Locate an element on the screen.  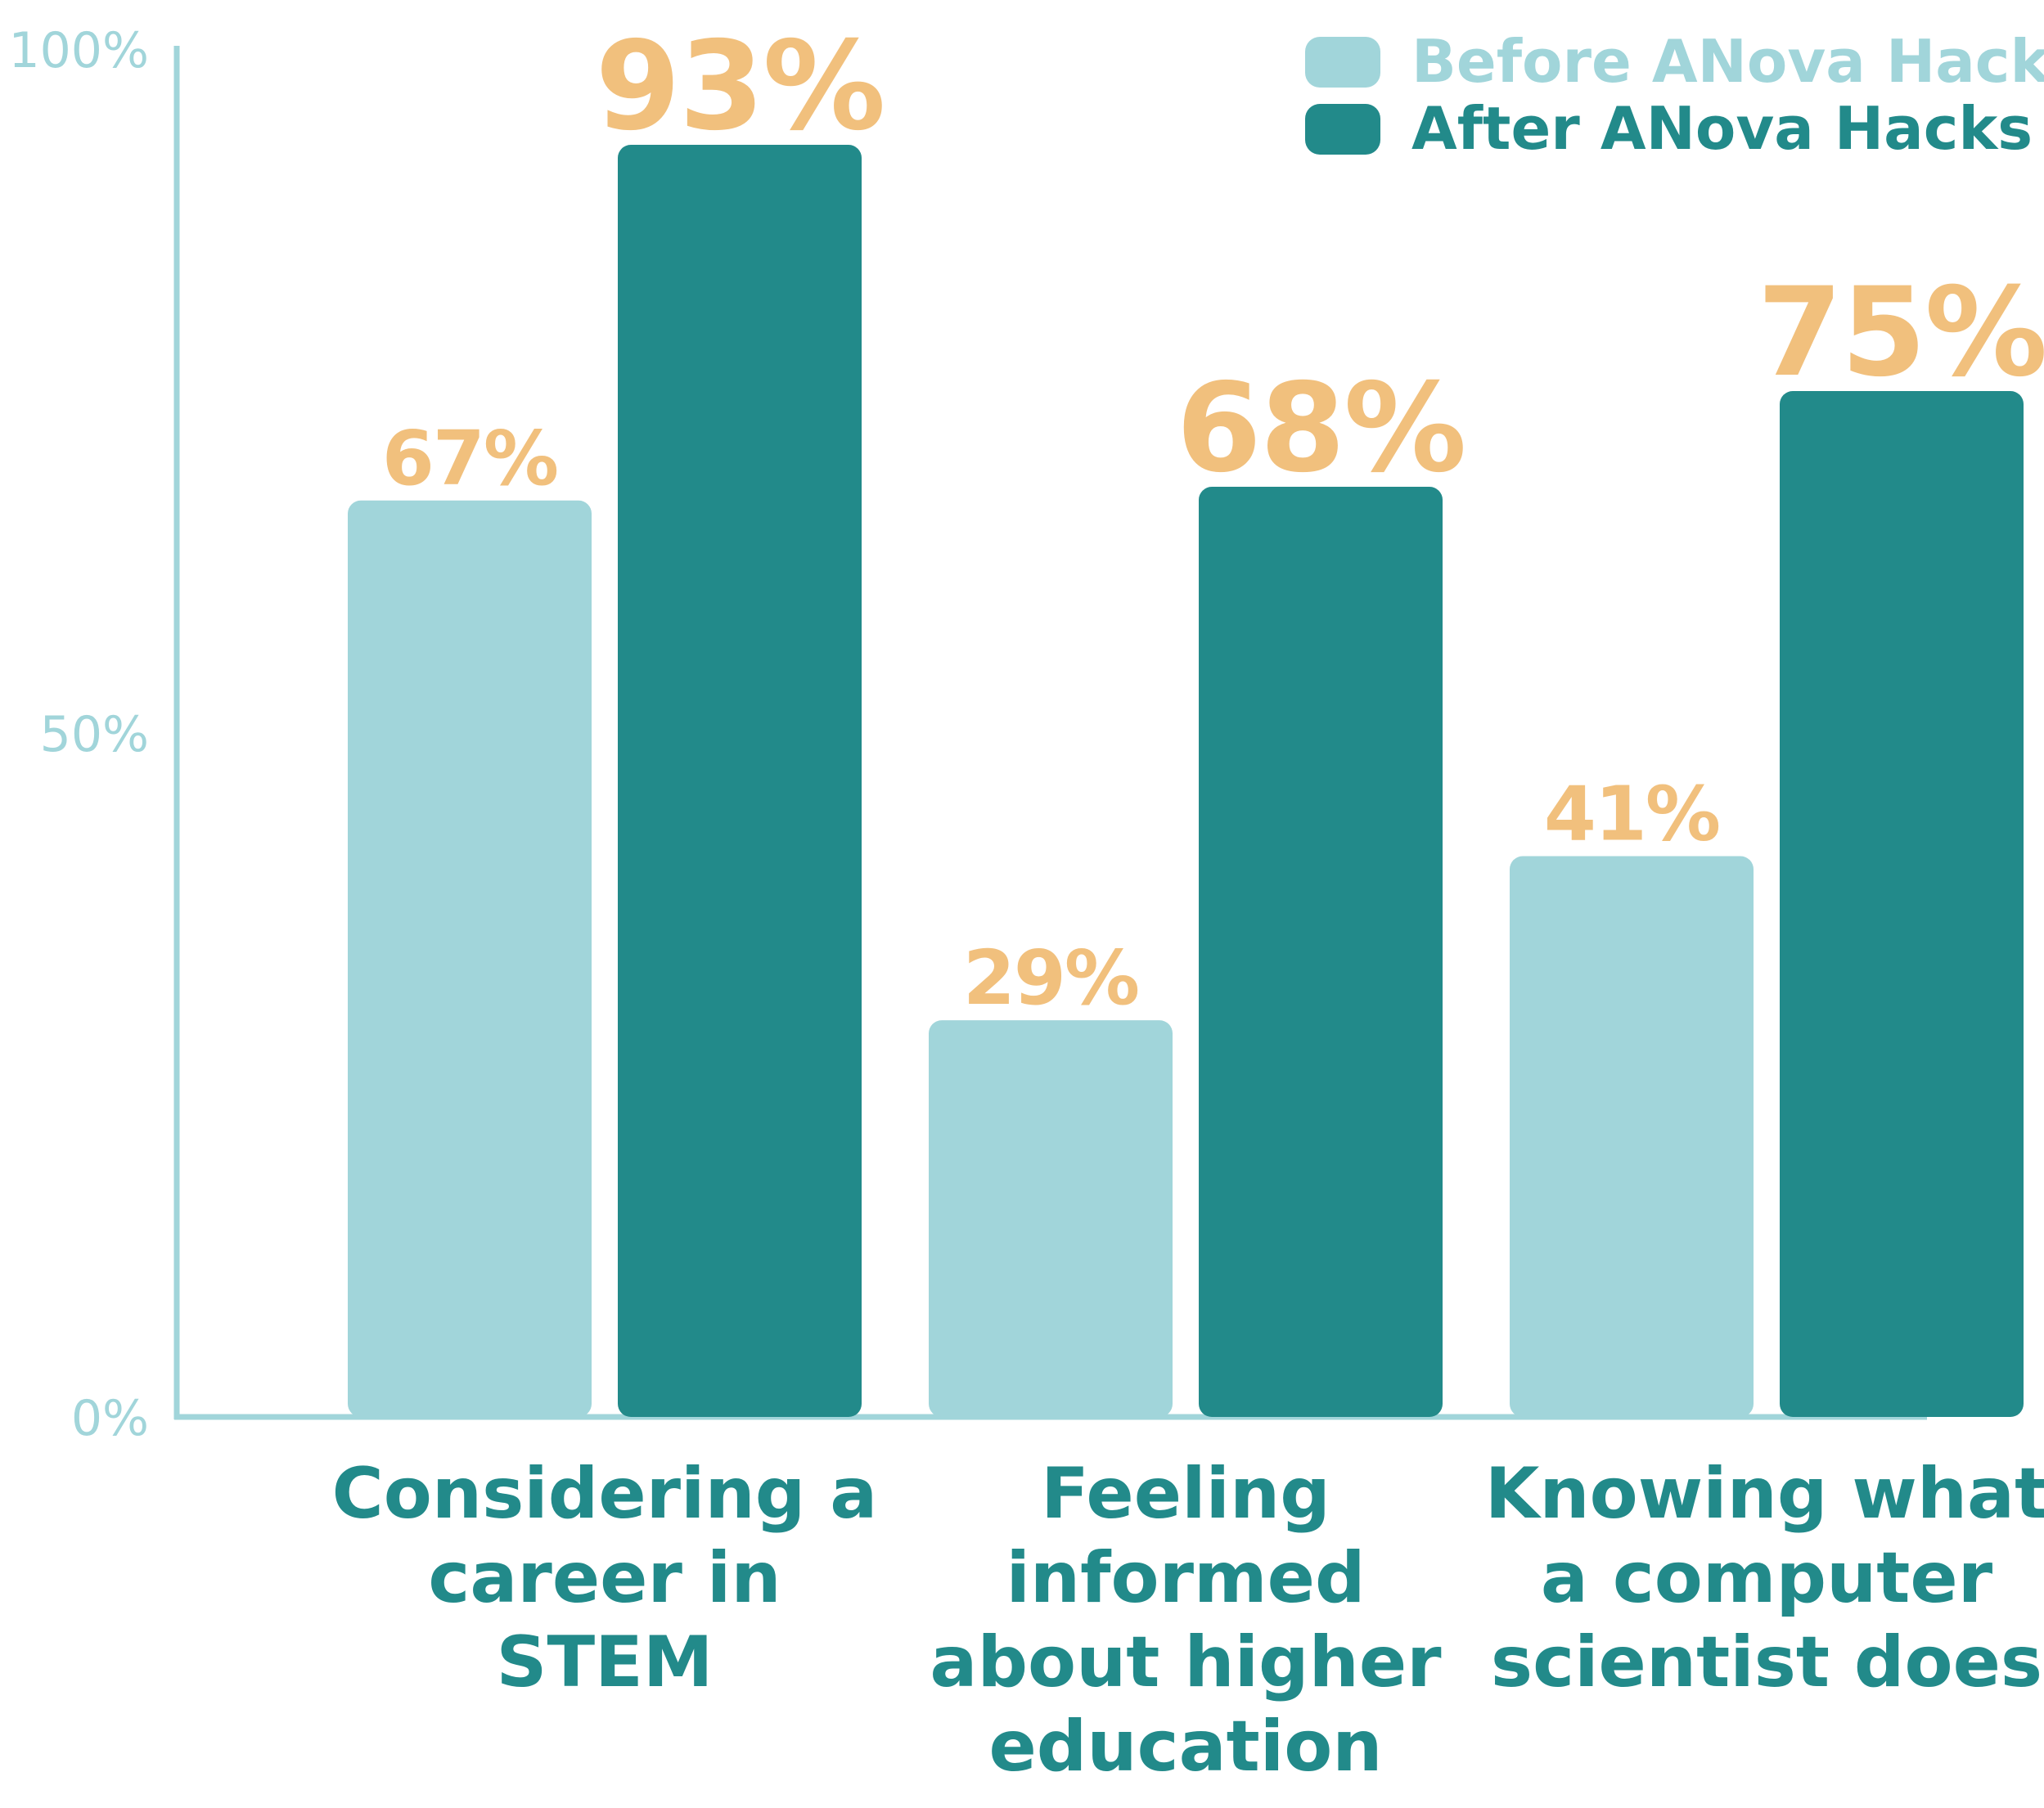
category-label-1: career in is located at coordinates (604, 1578).